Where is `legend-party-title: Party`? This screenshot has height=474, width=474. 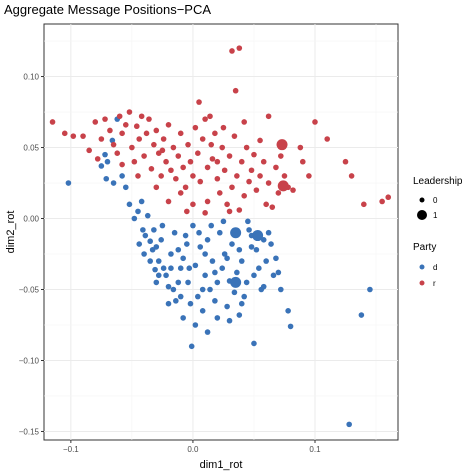 legend-party-title: Party is located at coordinates (424, 247).